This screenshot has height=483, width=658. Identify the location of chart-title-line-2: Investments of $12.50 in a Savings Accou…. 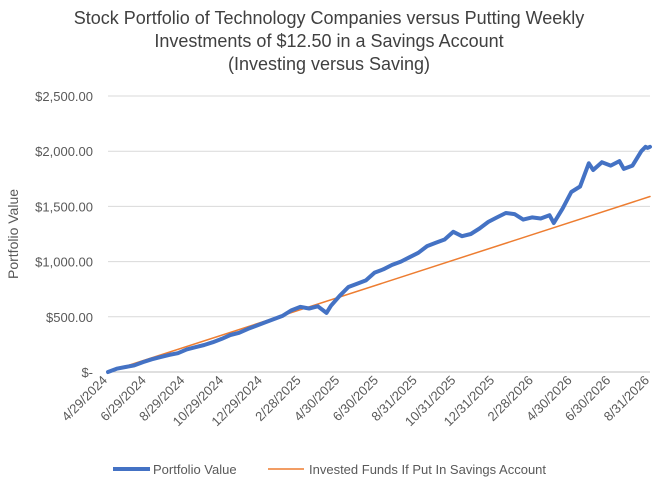
(328, 41).